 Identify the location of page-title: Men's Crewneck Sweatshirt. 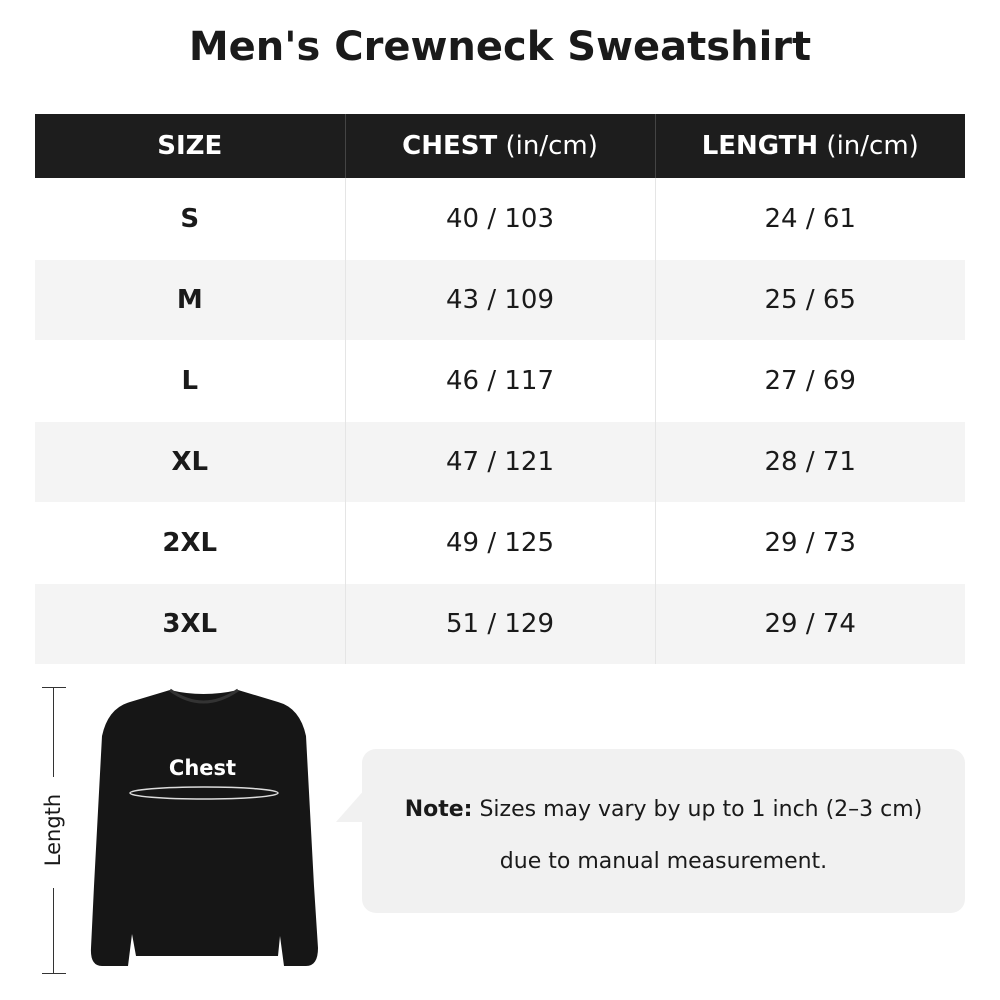
(500, 47).